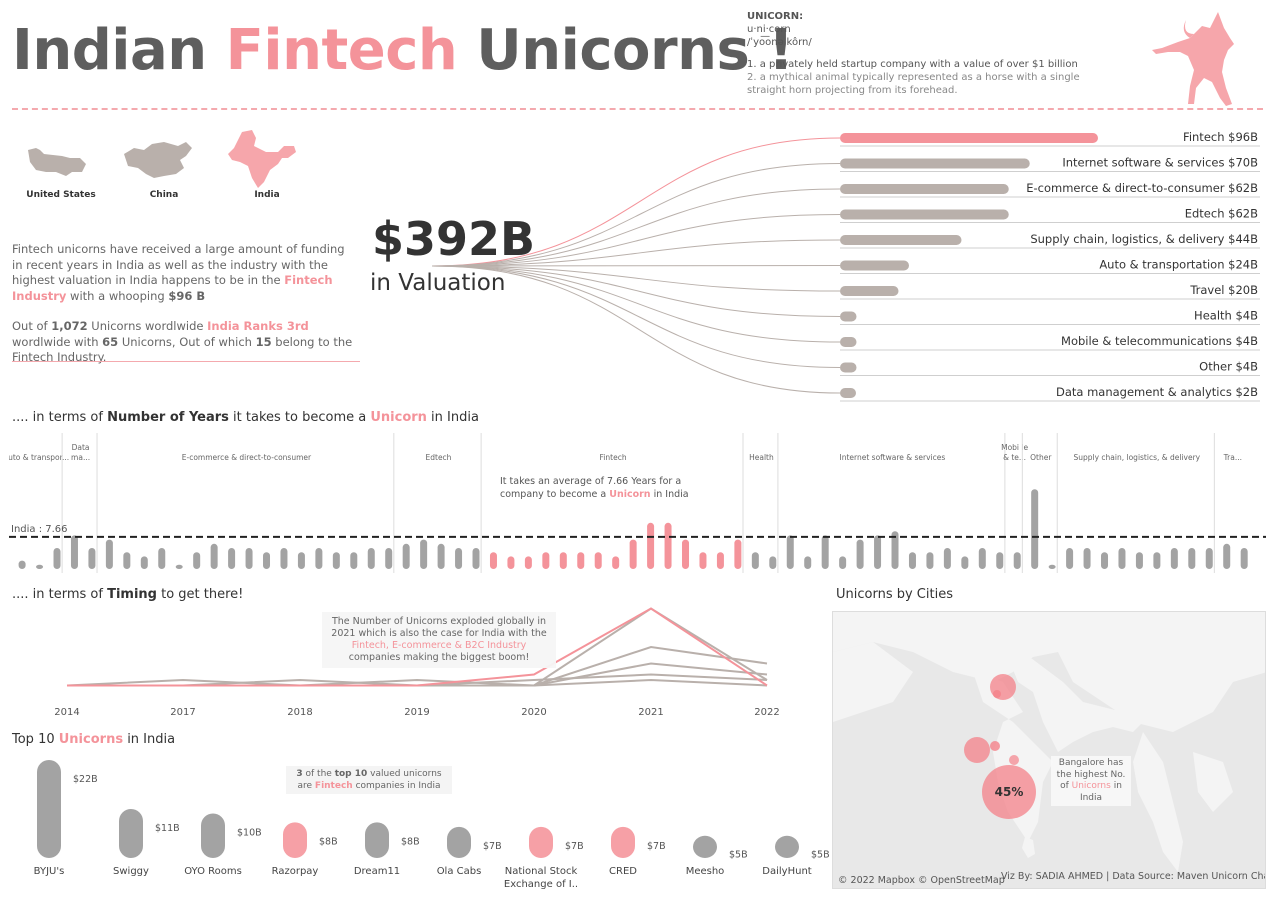 Image resolution: width=1275 pixels, height=900 pixels. I want to click on top10-name-label: Razorpay, so click(295, 871).